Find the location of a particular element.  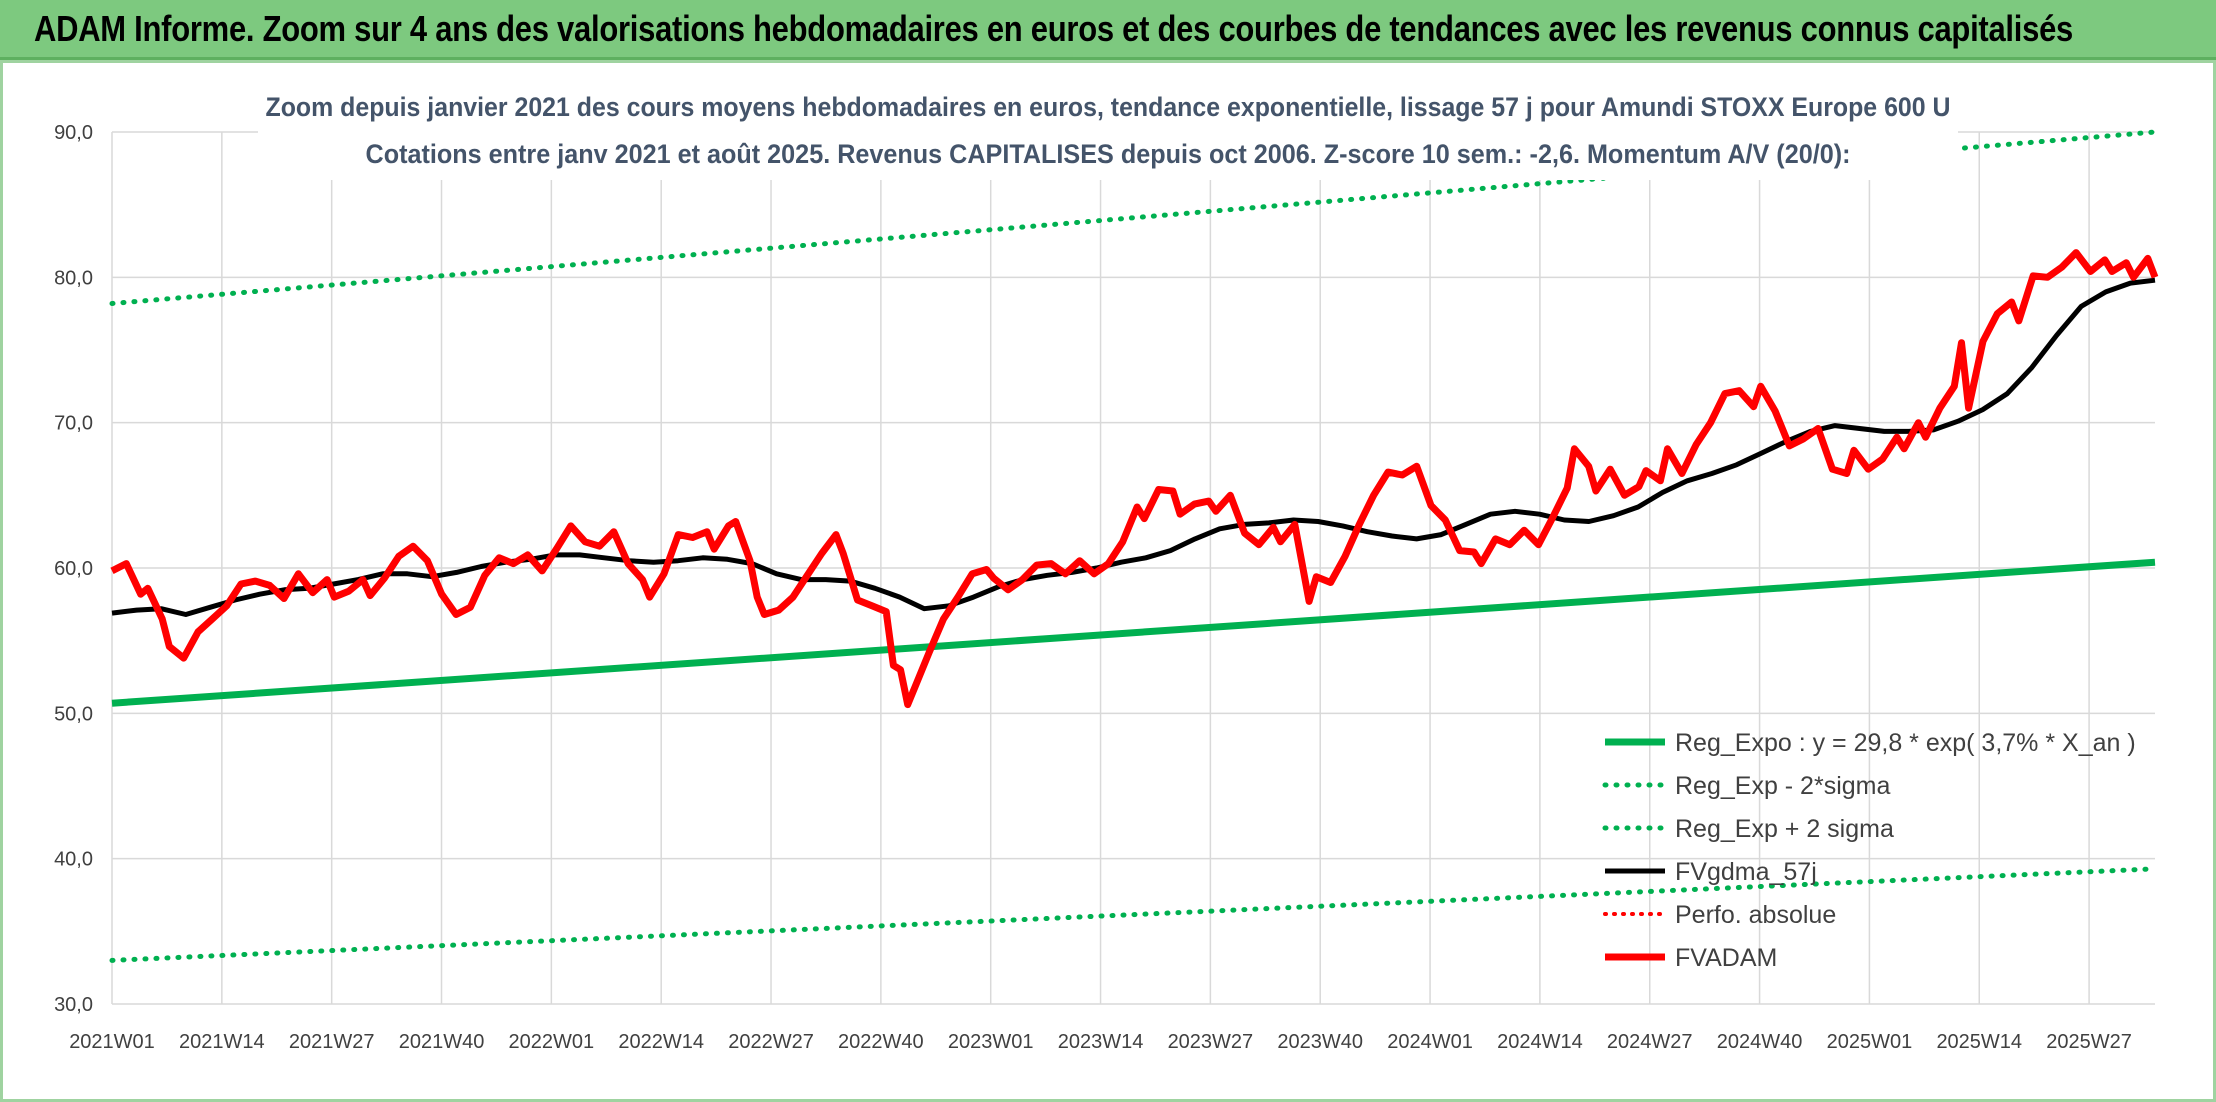

x-tick-label: 2021W14 is located at coordinates (222, 1042).